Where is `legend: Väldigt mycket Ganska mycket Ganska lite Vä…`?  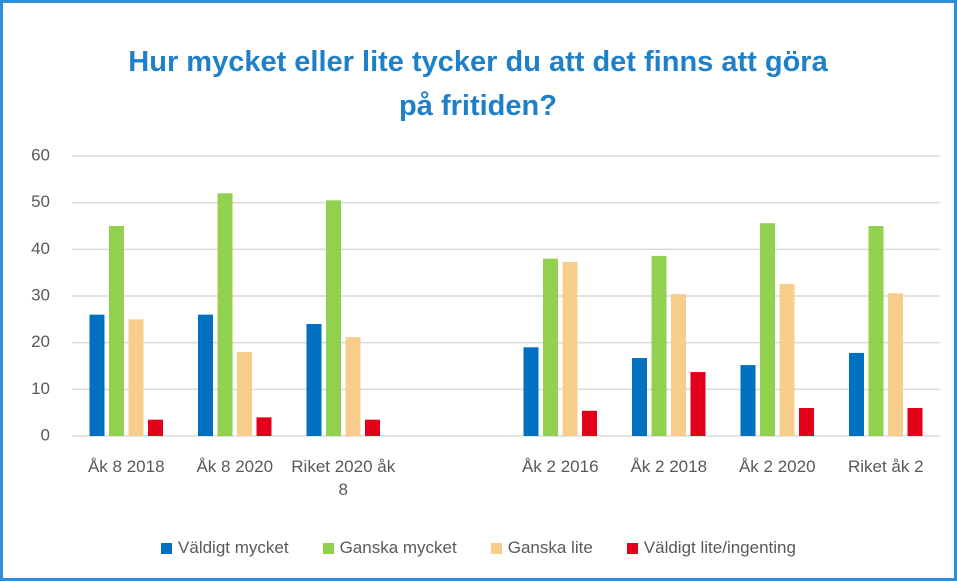 legend: Väldigt mycket Ganska mycket Ganska lite Vä… is located at coordinates (478, 548).